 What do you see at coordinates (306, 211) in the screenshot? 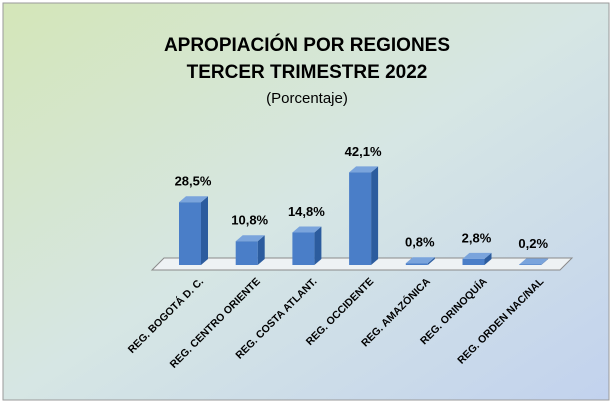
I see `value-label: 14,8%` at bounding box center [306, 211].